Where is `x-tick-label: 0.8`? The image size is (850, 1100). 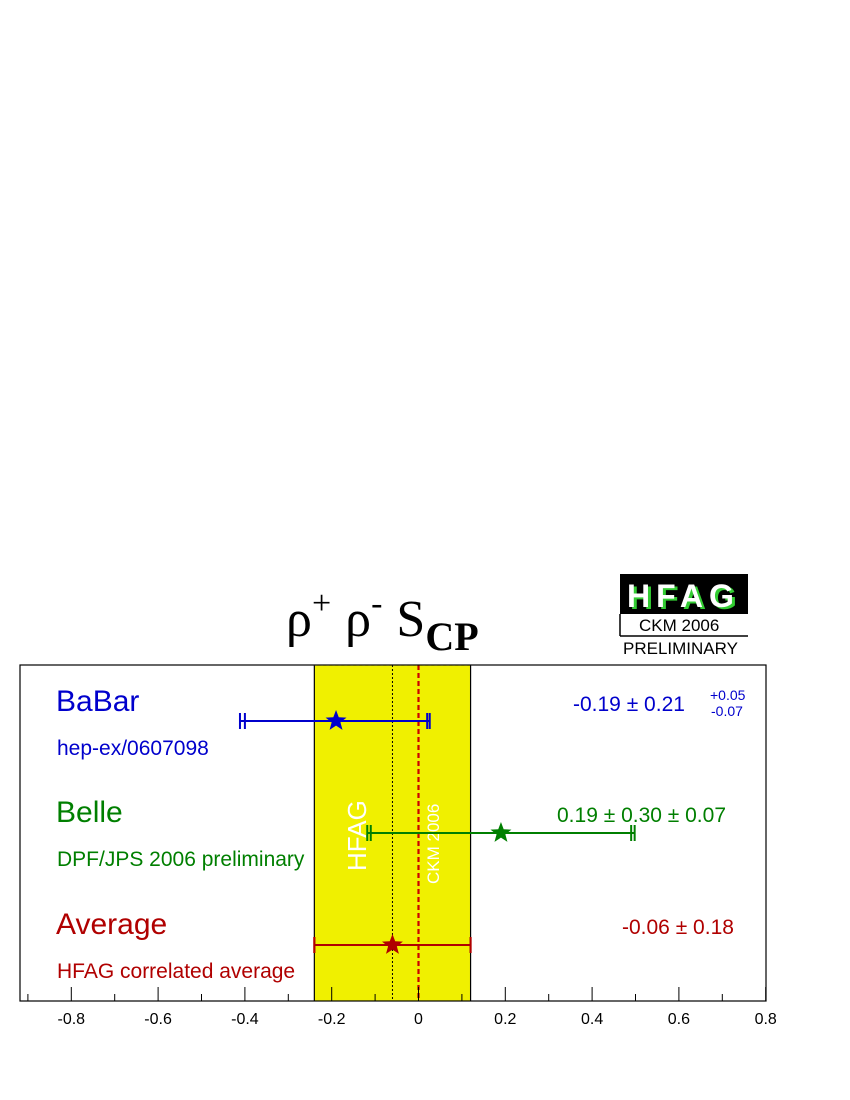 x-tick-label: 0.8 is located at coordinates (766, 1019).